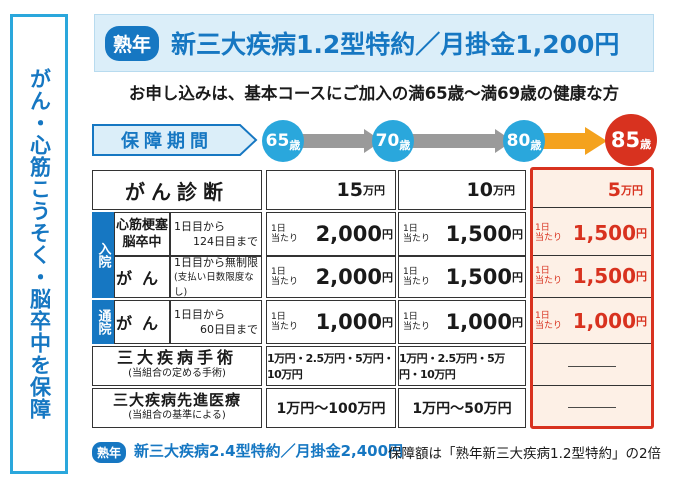 The height and width of the screenshot is (488, 680). Describe the element at coordinates (141, 225) in the screenshot. I see `hosp1-name-a: 心筋梗塞` at that location.